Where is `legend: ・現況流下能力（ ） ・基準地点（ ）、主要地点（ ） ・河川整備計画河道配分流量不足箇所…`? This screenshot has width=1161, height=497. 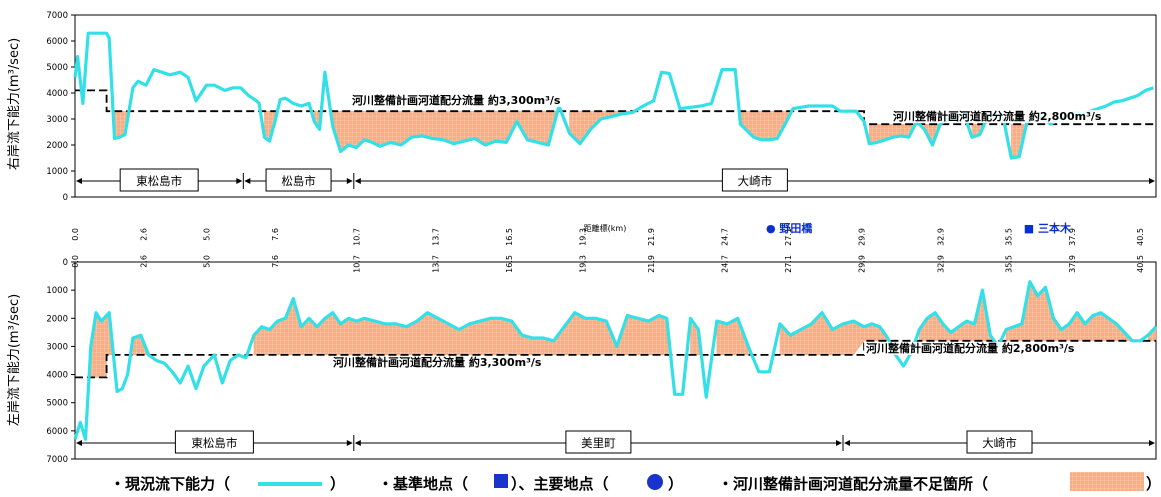
legend: ・現況流下能力（ ） ・基準地点（ ）、主要地点（ ） ・河川整備計画河道配分流量不足箇所… is located at coordinates (635, 482).